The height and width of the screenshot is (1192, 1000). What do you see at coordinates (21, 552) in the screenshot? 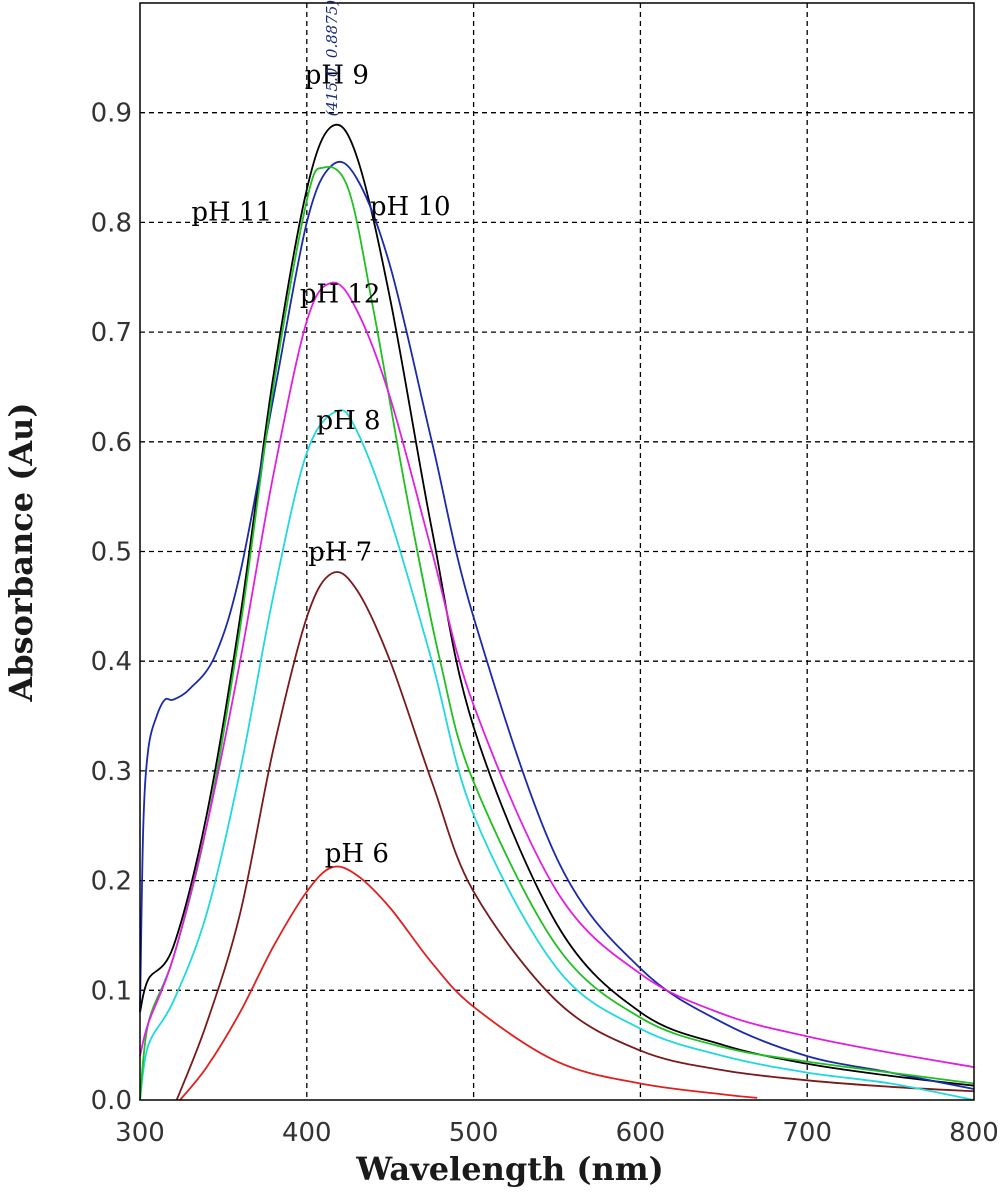
I see `y-axis-title: Absorbance (Au)` at bounding box center [21, 552].